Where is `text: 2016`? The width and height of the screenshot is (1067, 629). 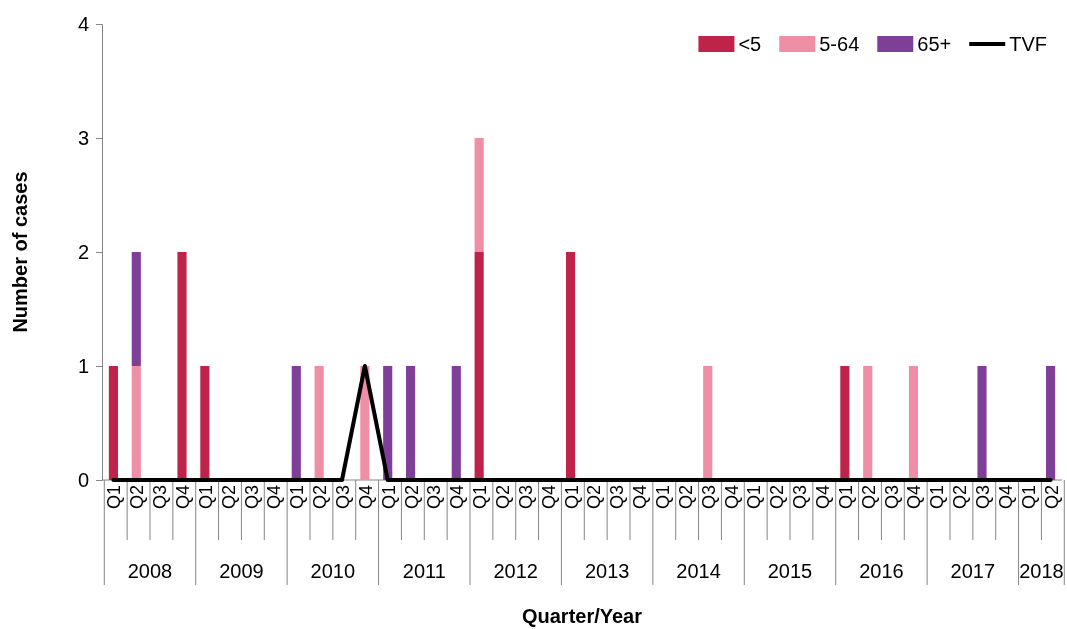
text: 2016 is located at coordinates (881, 571).